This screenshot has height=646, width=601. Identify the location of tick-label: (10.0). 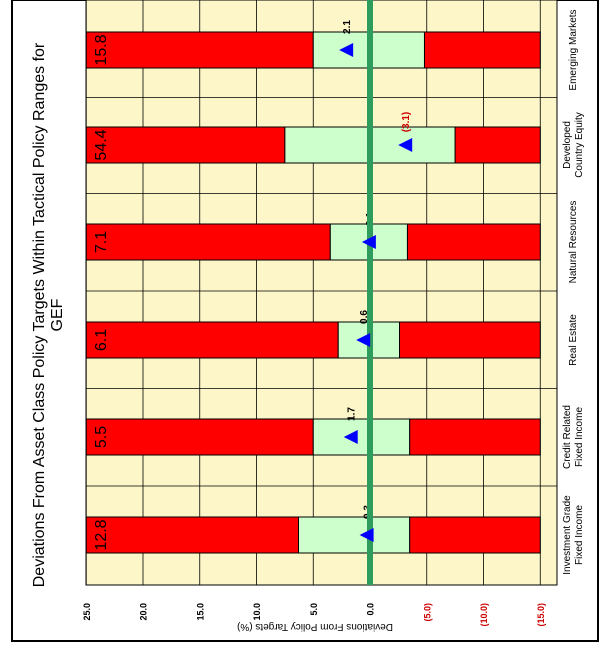
(484, 615).